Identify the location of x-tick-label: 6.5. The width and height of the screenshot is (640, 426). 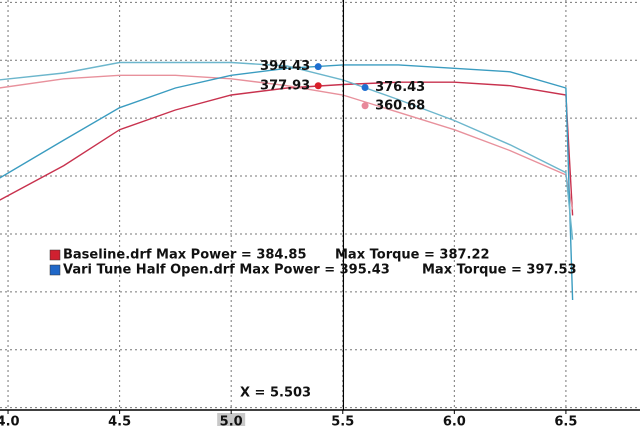
(565, 420).